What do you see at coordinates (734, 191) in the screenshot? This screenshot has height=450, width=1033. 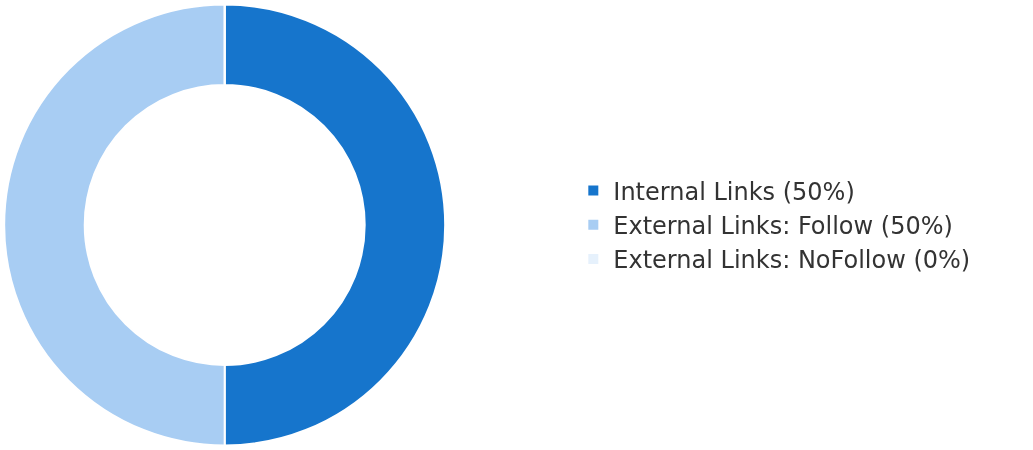 I see `legend-label: Internal Links (50%)` at bounding box center [734, 191].